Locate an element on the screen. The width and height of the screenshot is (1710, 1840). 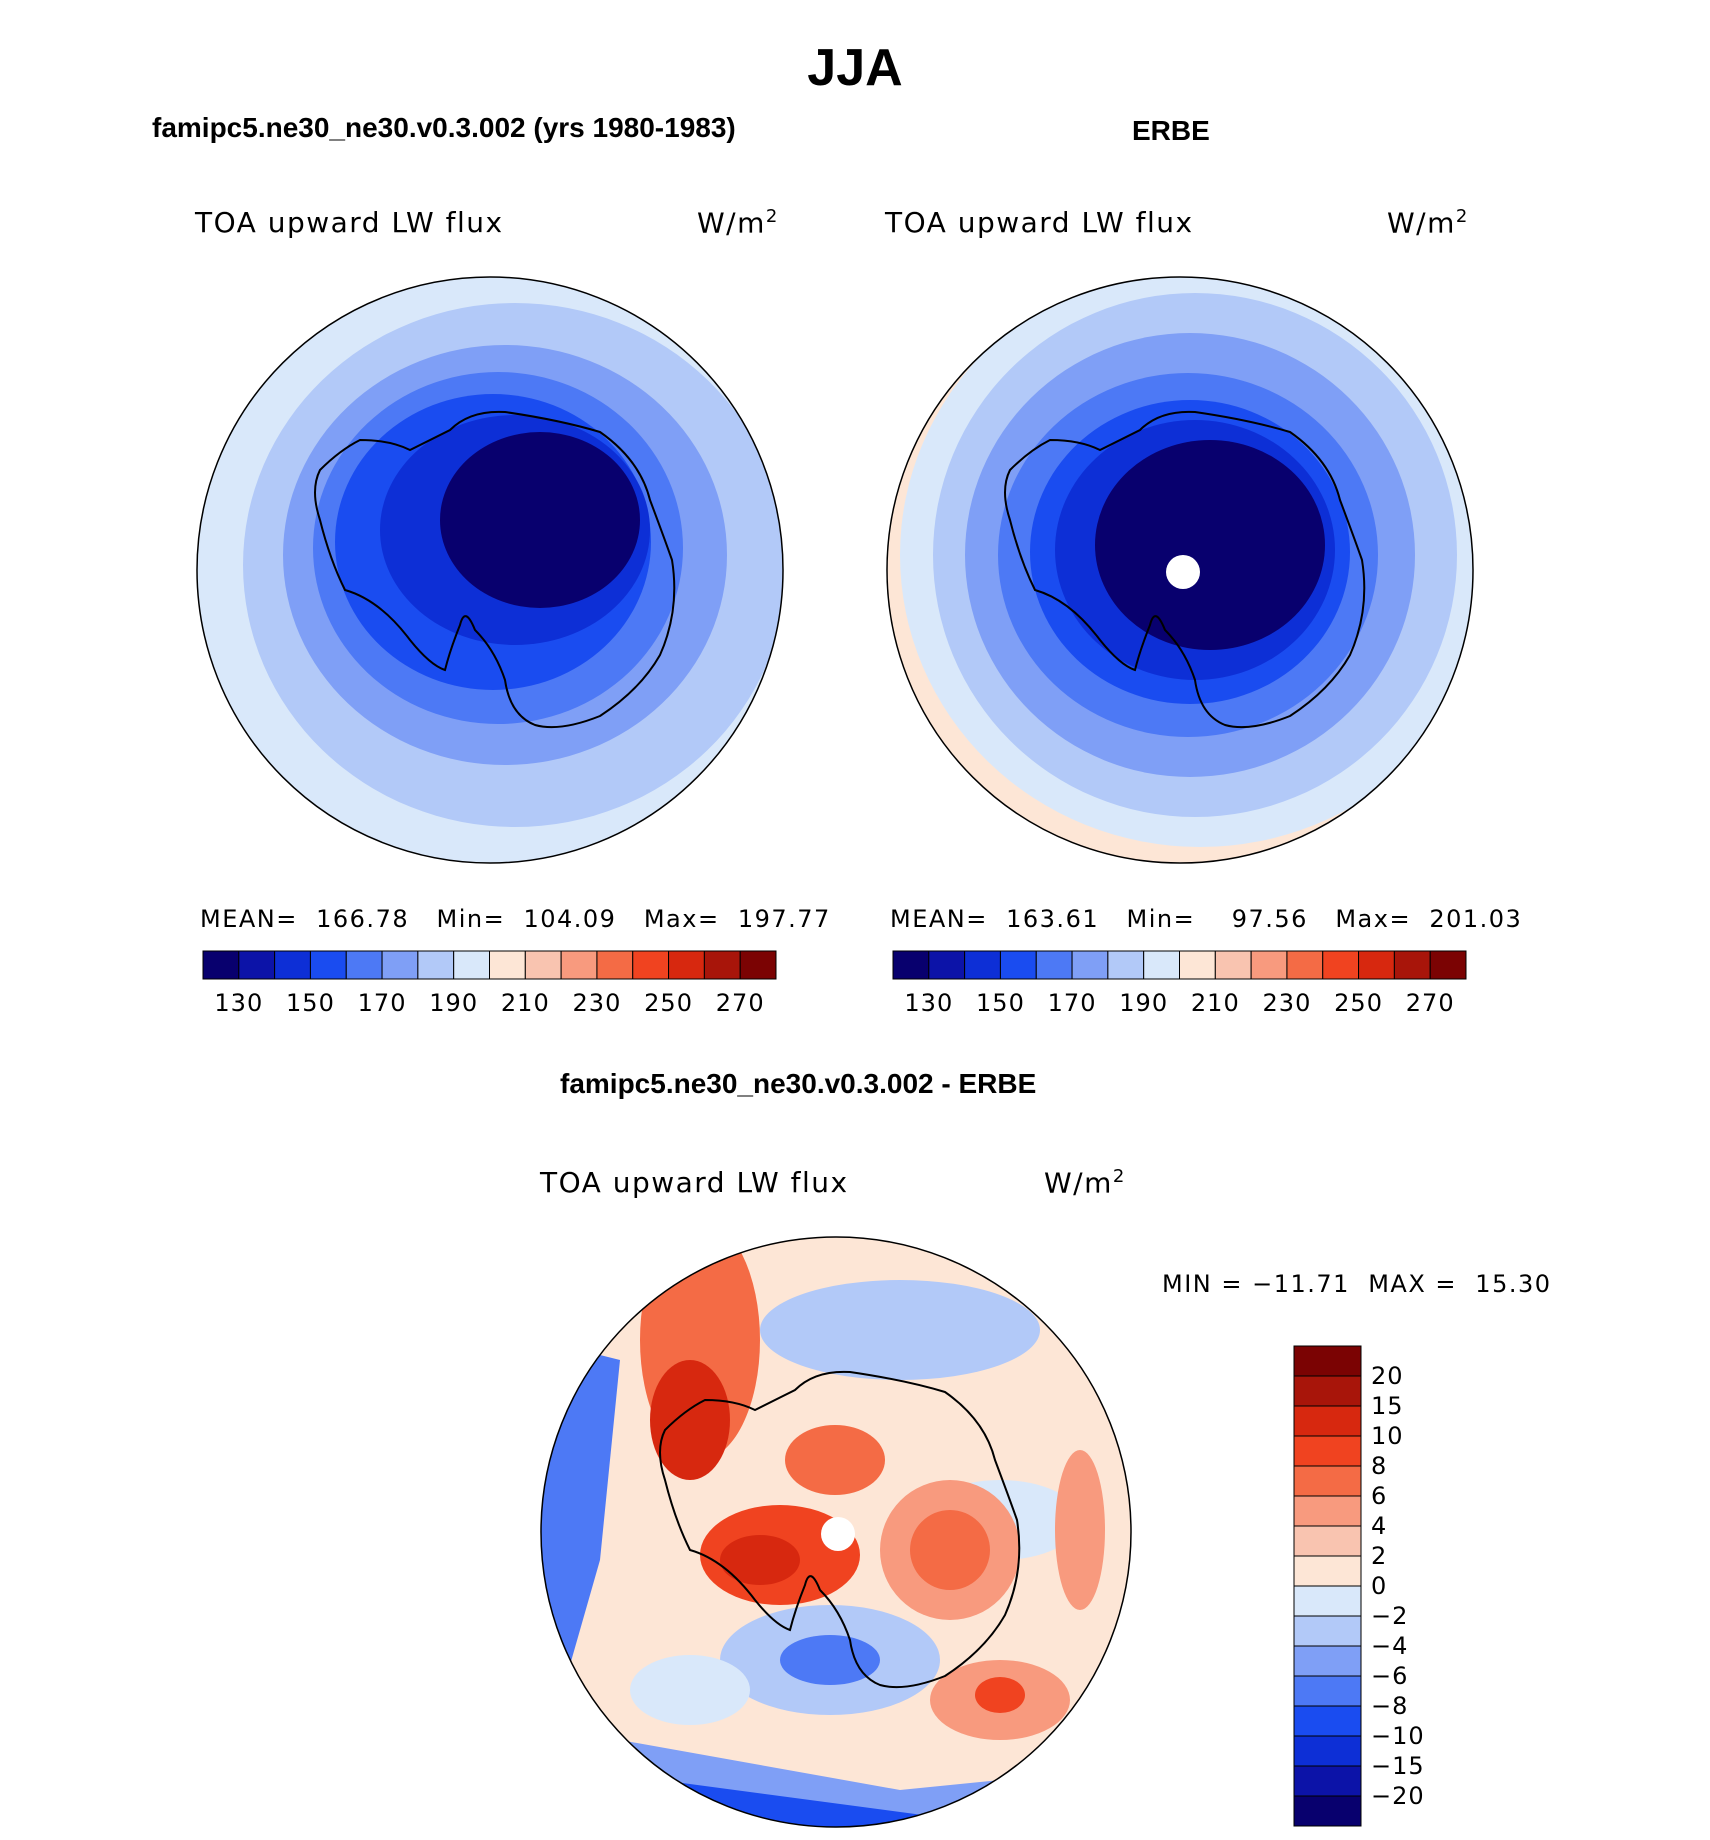
panel-3-pole-mask is located at coordinates (838, 1534).